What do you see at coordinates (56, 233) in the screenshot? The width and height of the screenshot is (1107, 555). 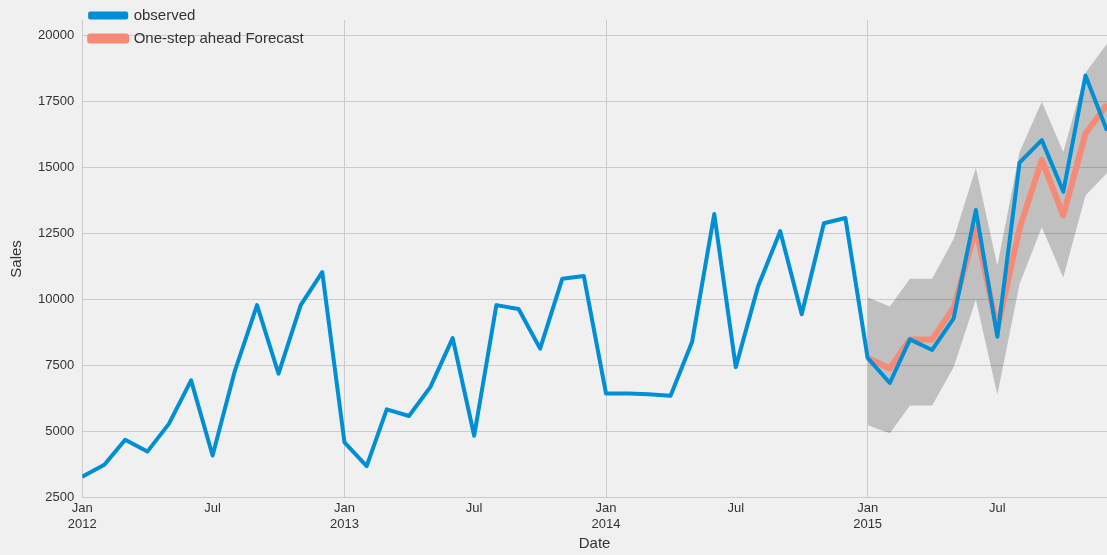 I see `y-tick-label: 12500` at bounding box center [56, 233].